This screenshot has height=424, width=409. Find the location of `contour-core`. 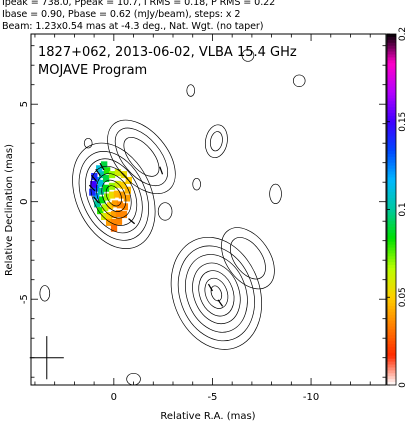

contour-core is located at coordinates (114, 195).